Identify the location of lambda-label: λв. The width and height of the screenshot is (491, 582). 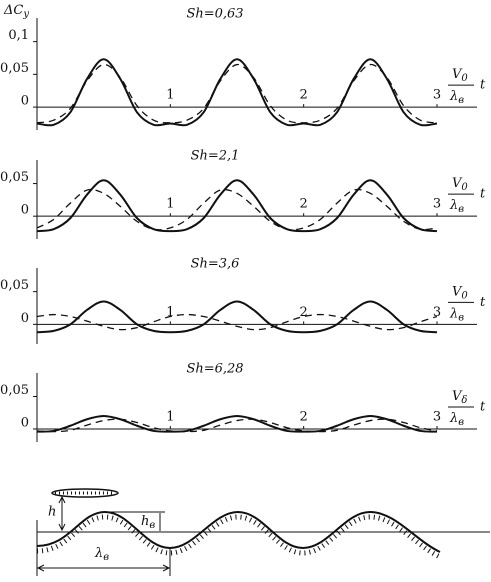
(101, 554).